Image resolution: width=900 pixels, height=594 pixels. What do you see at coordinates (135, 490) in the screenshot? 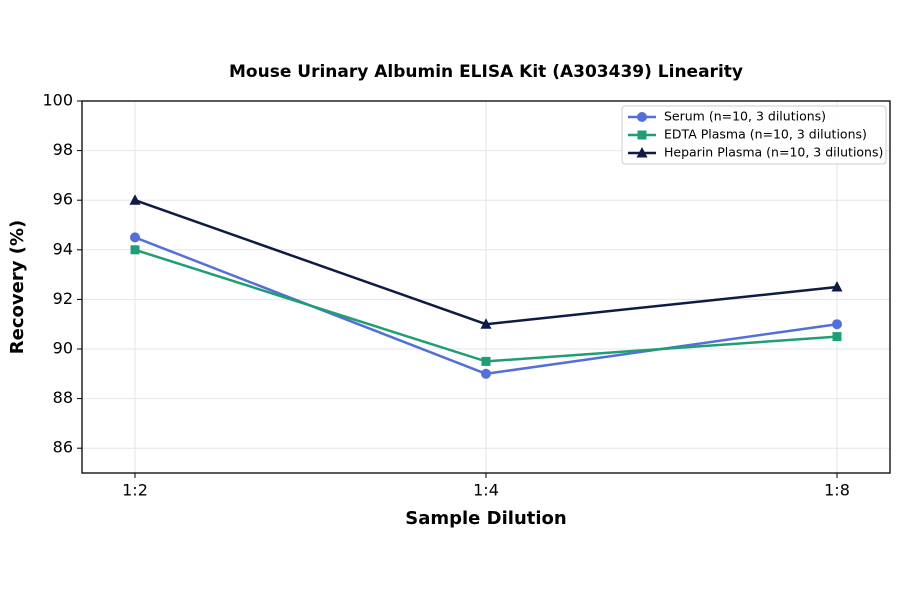
I see `x-tick-label: 1:2` at bounding box center [135, 490].